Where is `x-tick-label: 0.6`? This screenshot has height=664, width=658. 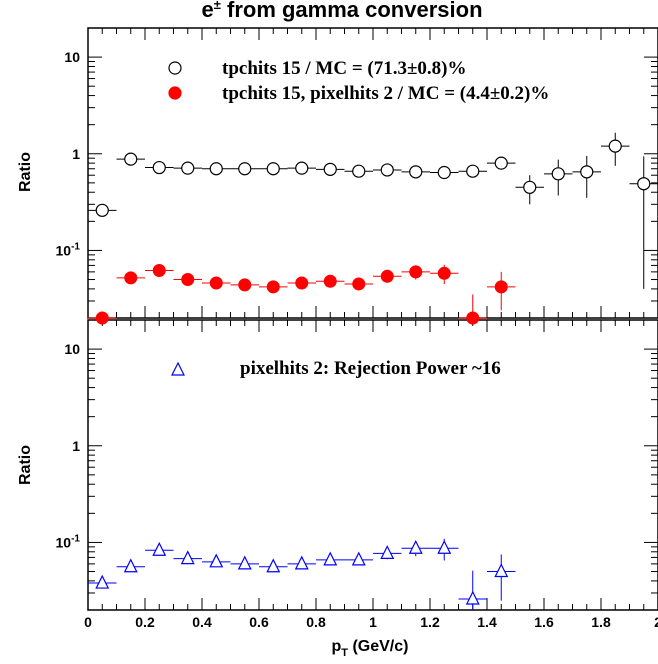 x-tick-label: 0.6 is located at coordinates (259, 622).